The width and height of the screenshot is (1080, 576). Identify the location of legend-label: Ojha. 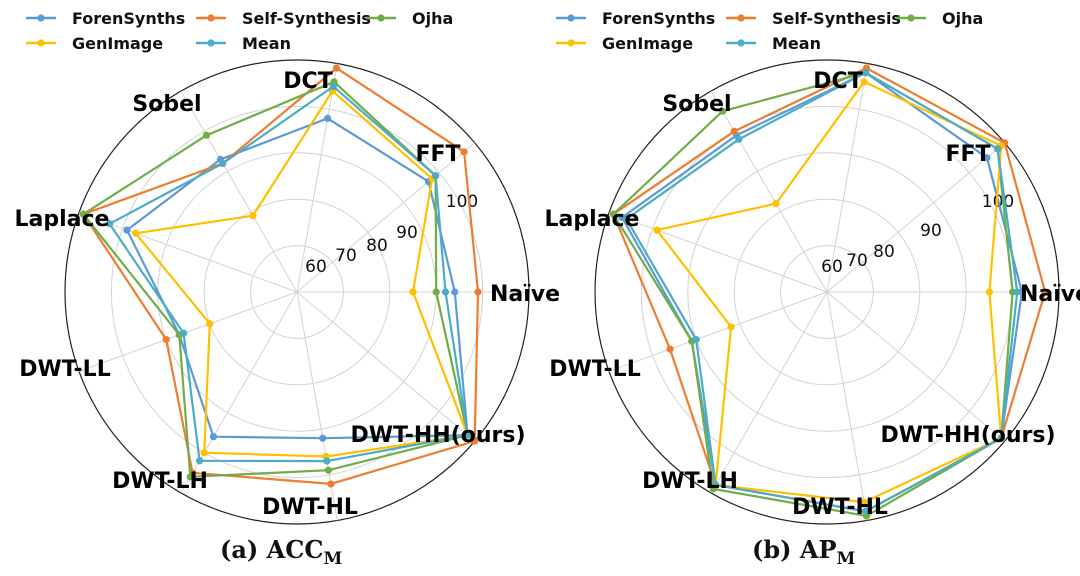
(962, 18).